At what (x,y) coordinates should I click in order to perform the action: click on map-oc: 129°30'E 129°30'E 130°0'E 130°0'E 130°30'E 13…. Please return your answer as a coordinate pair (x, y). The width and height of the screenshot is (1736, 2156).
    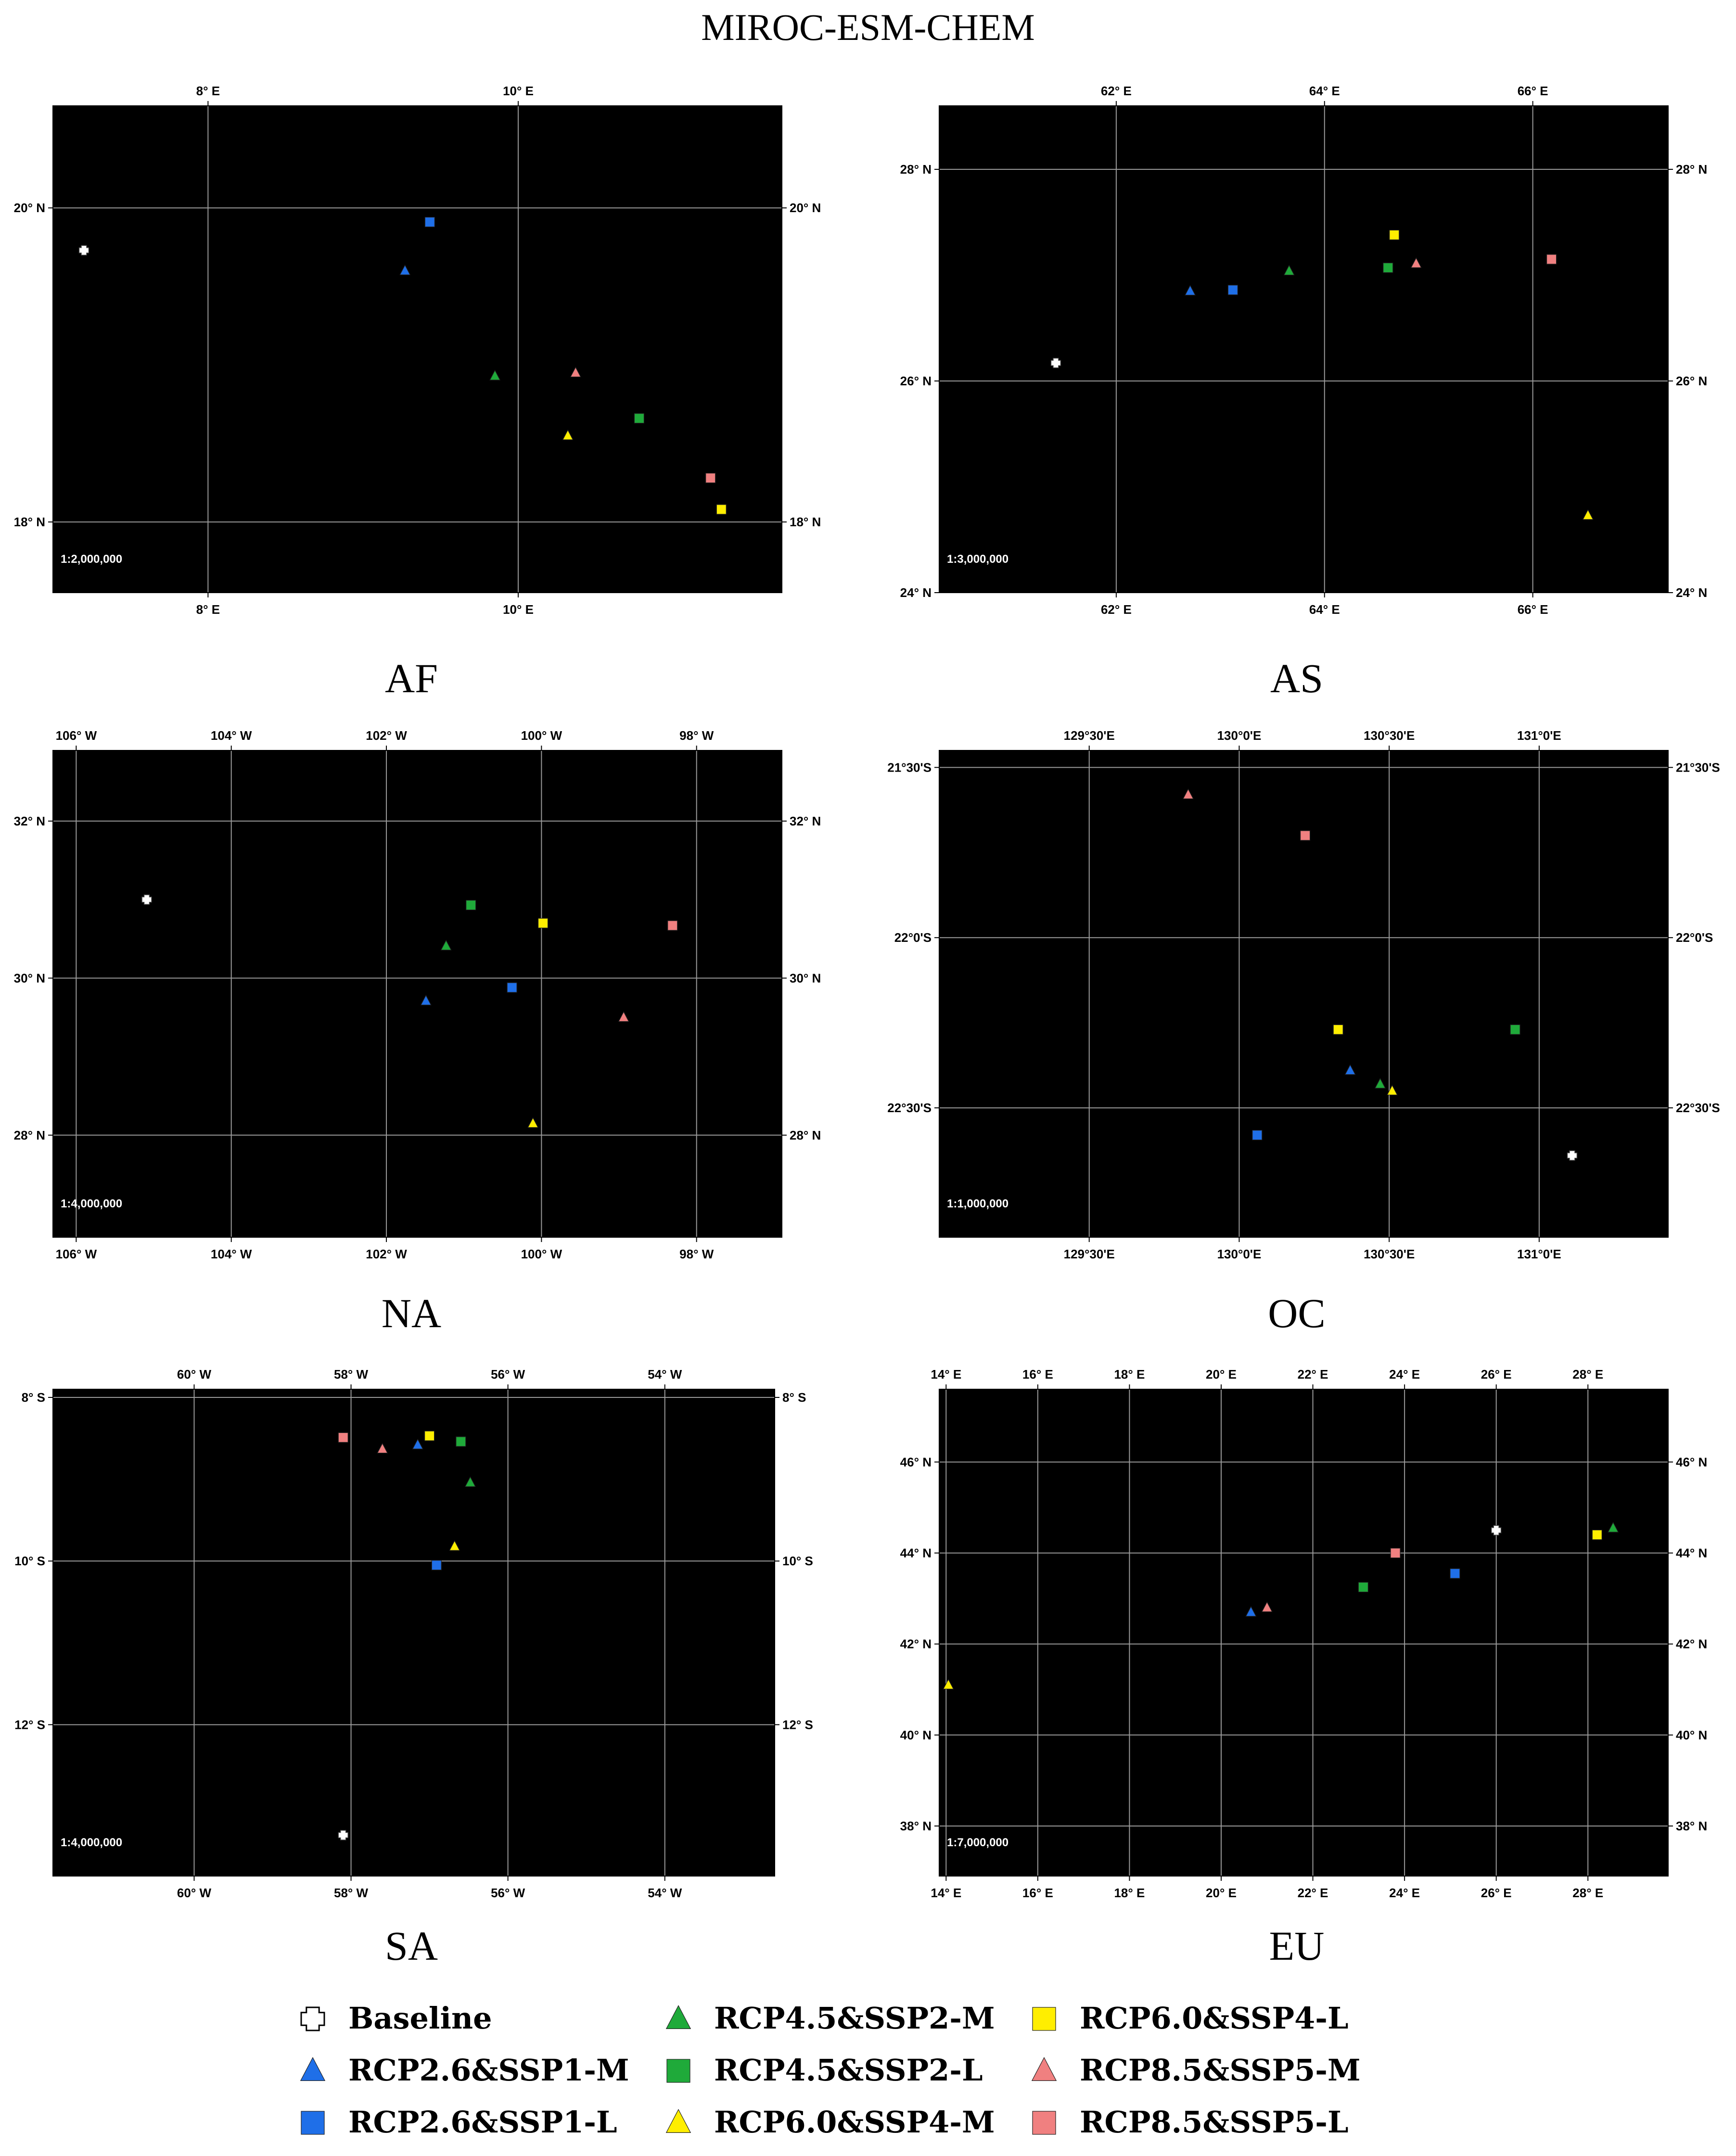
    Looking at the image, I should click on (1303, 994).